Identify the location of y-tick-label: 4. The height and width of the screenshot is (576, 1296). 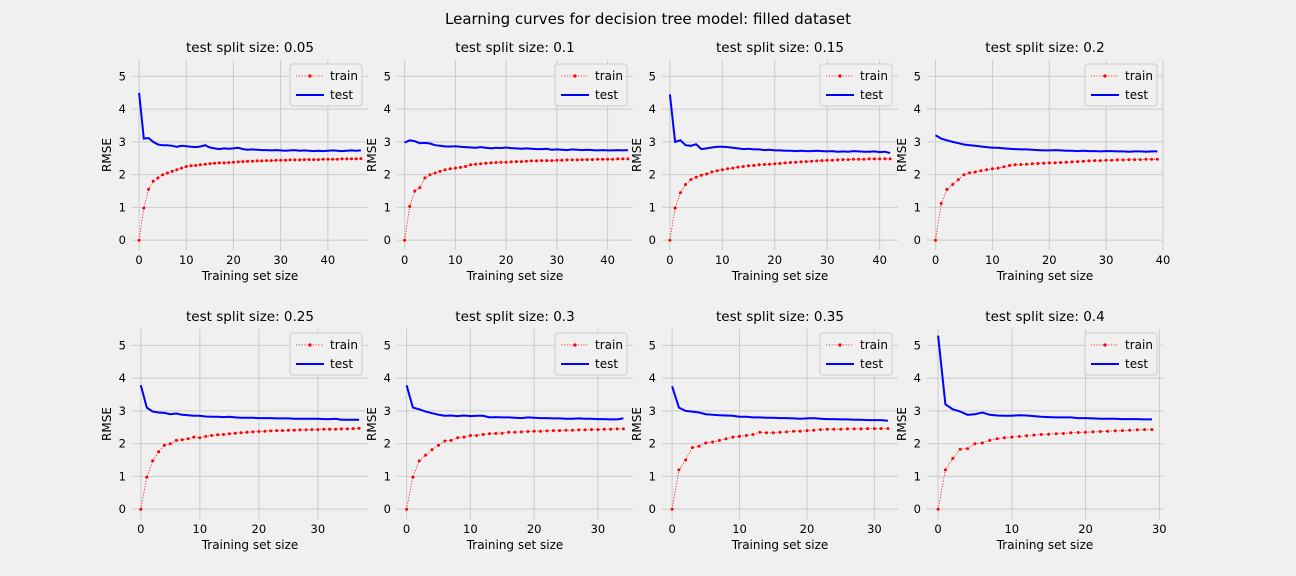
(387, 109).